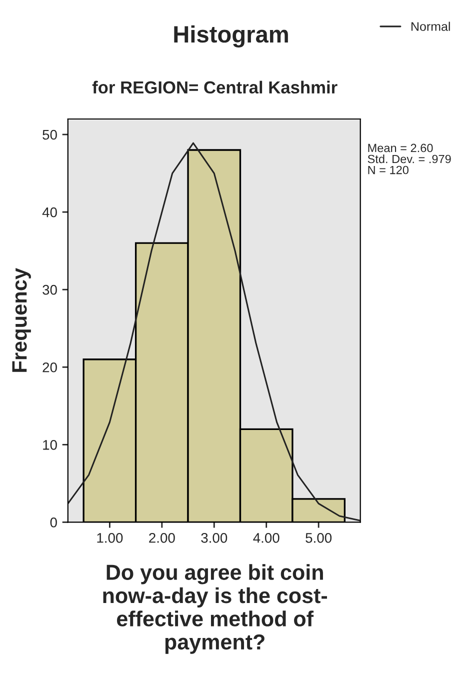  I want to click on x-tick-label: 5.00, so click(319, 537).